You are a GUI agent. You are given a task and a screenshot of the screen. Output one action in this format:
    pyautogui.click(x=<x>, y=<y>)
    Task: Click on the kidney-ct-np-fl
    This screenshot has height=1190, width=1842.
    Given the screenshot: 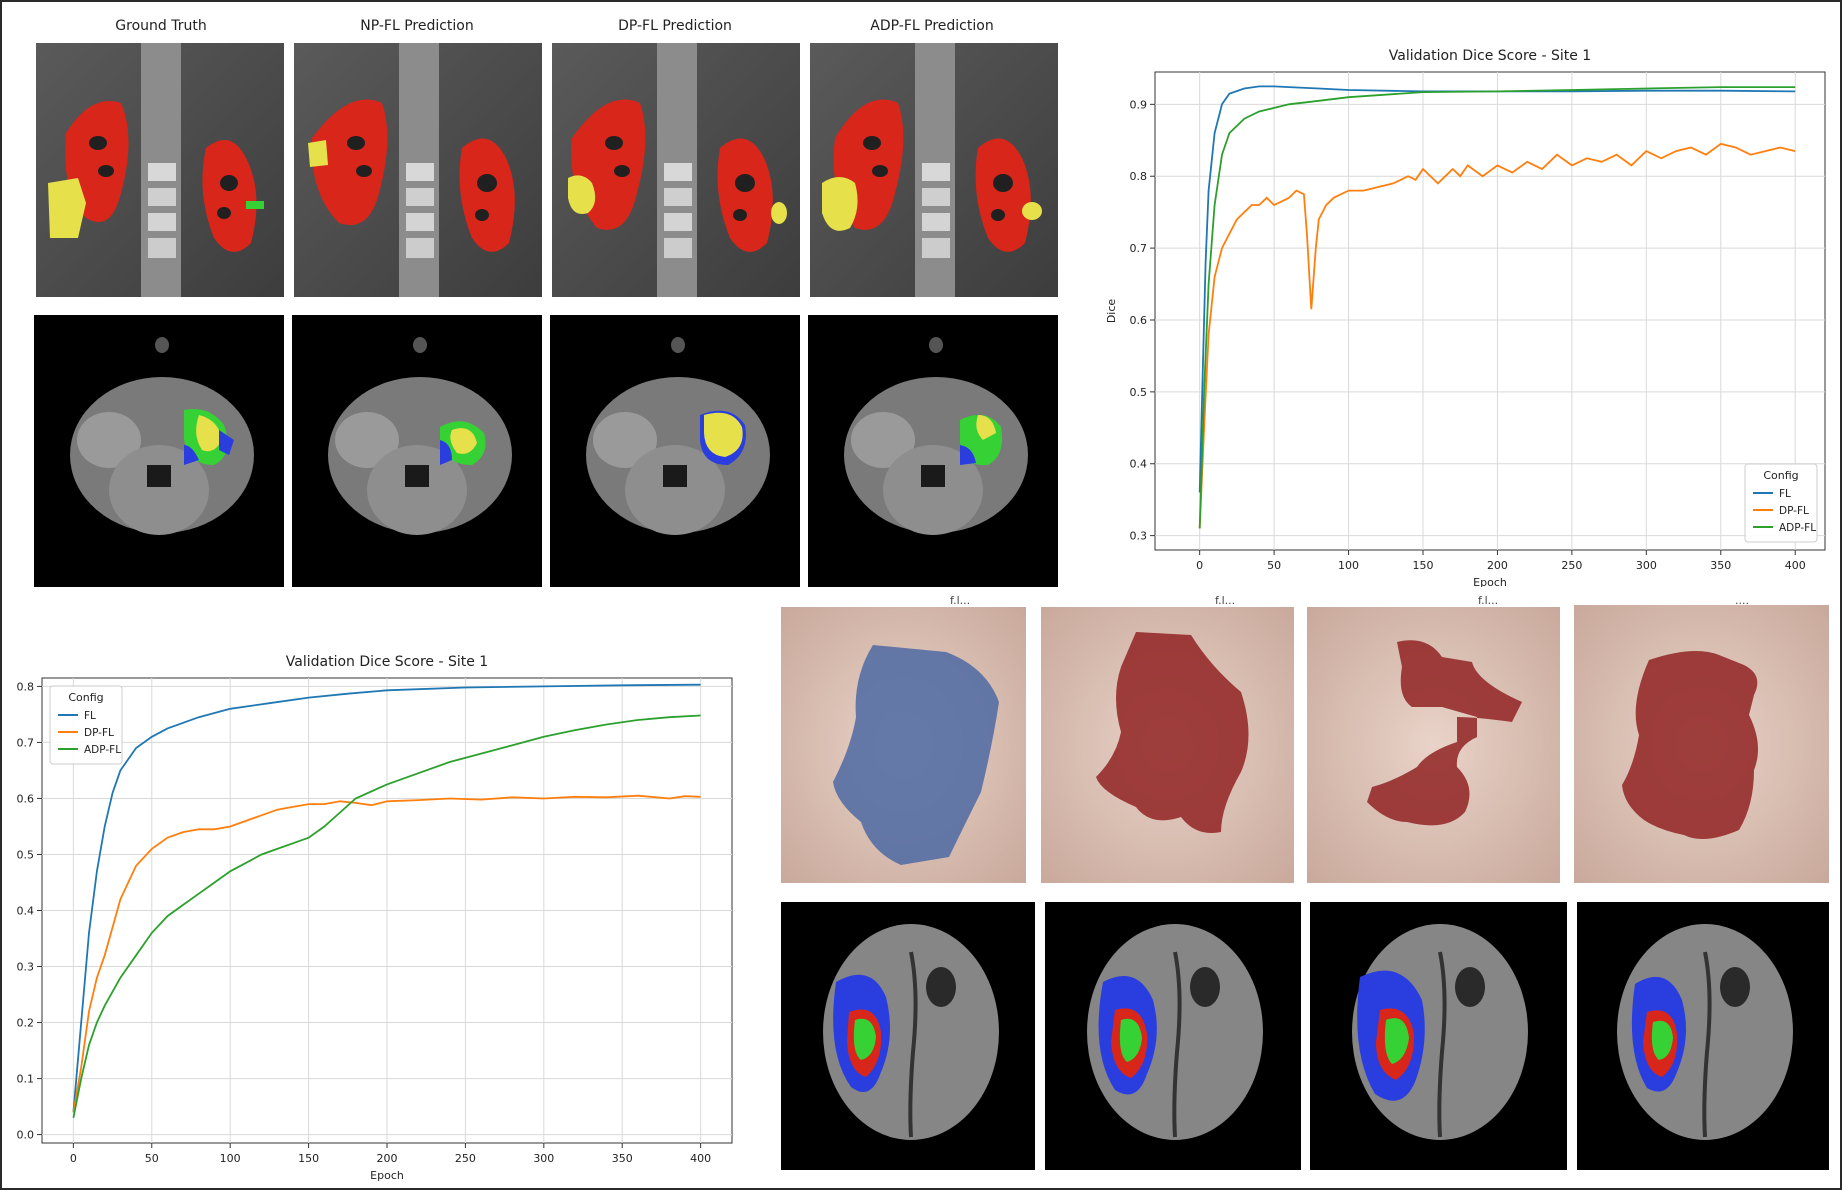 What is the action you would take?
    pyautogui.click(x=418, y=170)
    